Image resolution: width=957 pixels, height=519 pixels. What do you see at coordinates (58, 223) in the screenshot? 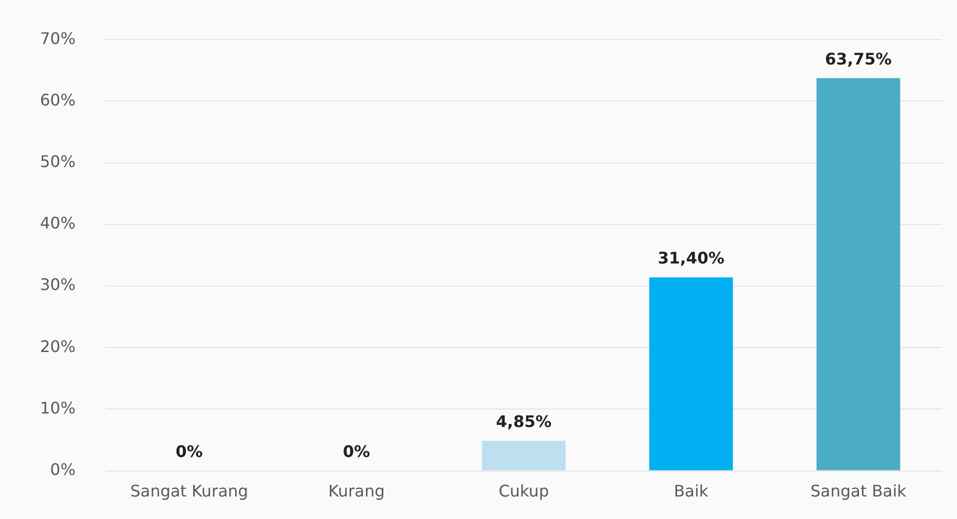
I see `y-tick-label: 40%` at bounding box center [58, 223].